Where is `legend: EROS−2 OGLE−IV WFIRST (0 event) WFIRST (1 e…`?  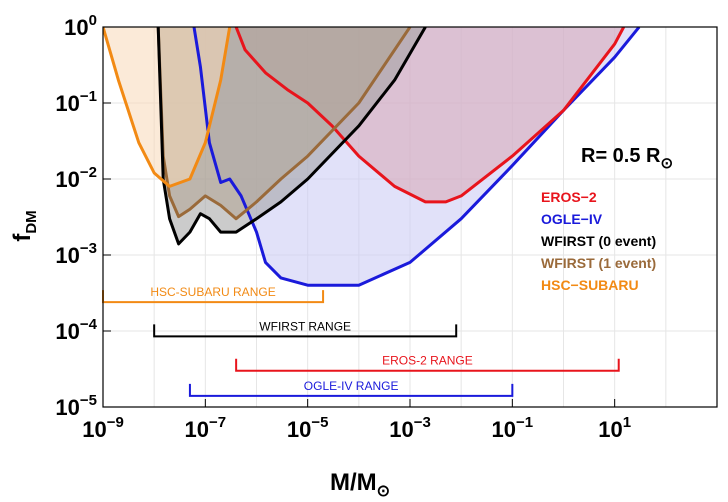 legend: EROS−2 OGLE−IV WFIRST (0 event) WFIRST (1 e… is located at coordinates (598, 241).